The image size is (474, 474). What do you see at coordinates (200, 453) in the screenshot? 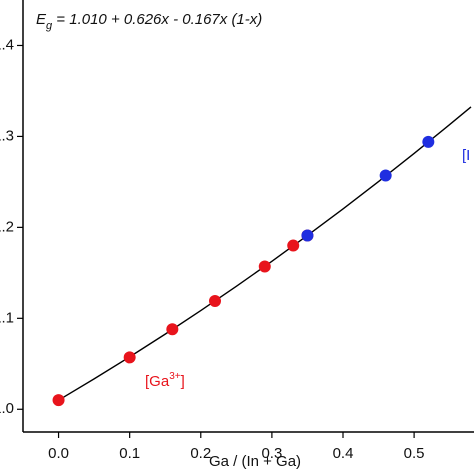
I see `x-tick-label: 0.2` at bounding box center [200, 453].